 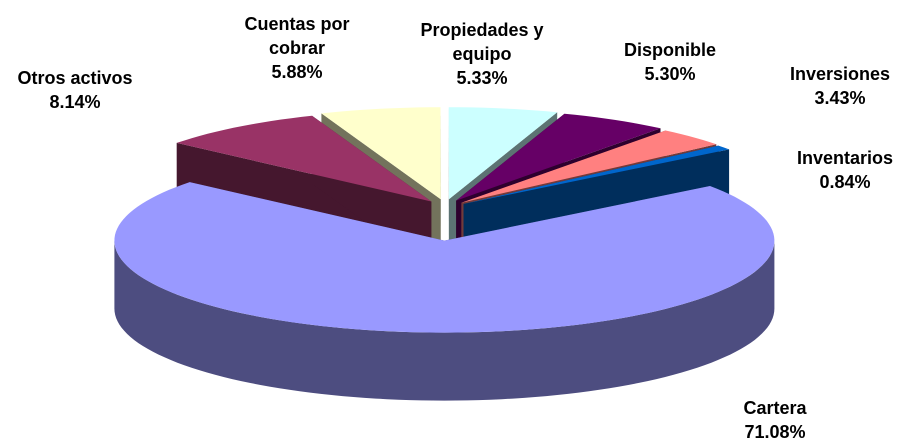 What do you see at coordinates (775, 419) in the screenshot?
I see `slice-label: Cartera 71.08%` at bounding box center [775, 419].